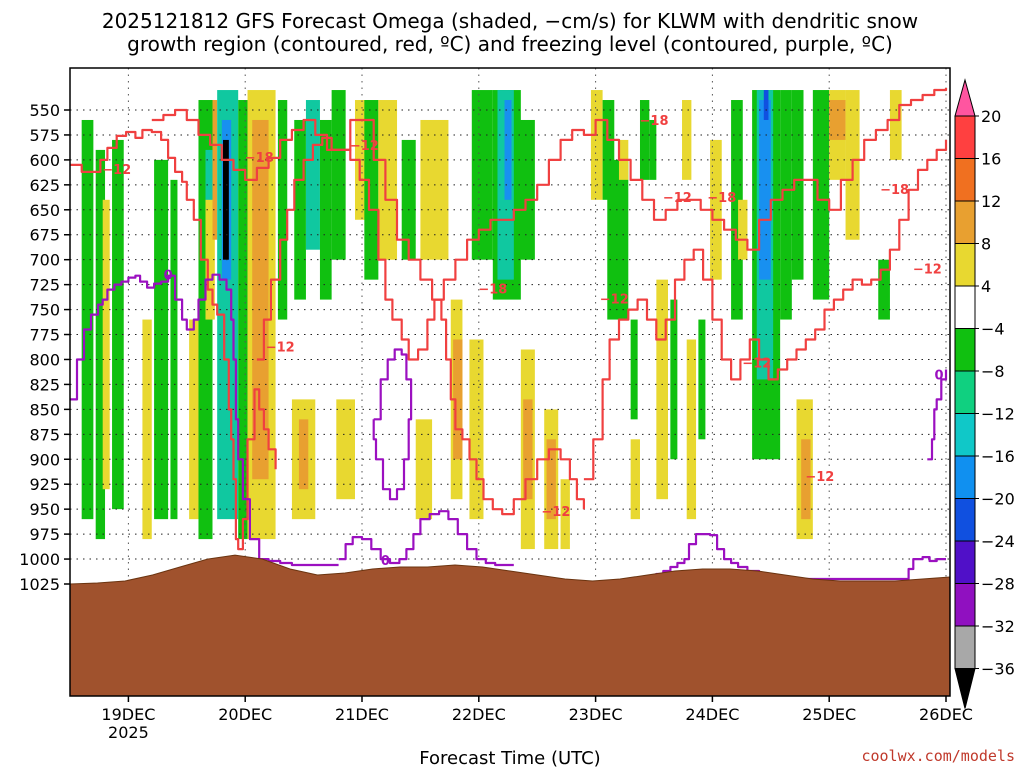 The height and width of the screenshot is (768, 1024). Describe the element at coordinates (44, 110) in the screenshot. I see `y-tick-label-550: 550` at that location.